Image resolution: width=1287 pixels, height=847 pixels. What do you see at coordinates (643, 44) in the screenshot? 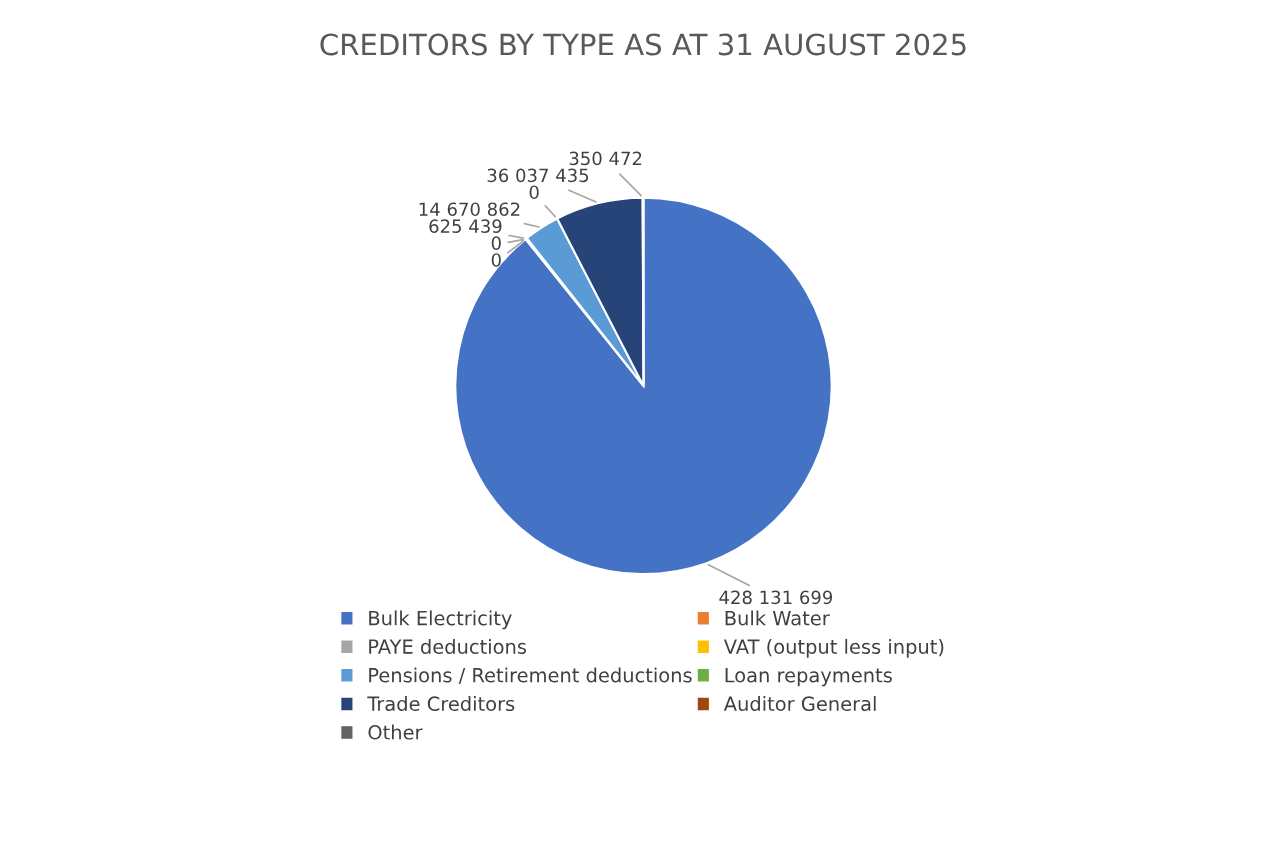
I see `chart-title: CREDITORS BY TYPE AS AT 31 AUGUST 2025` at bounding box center [643, 44].